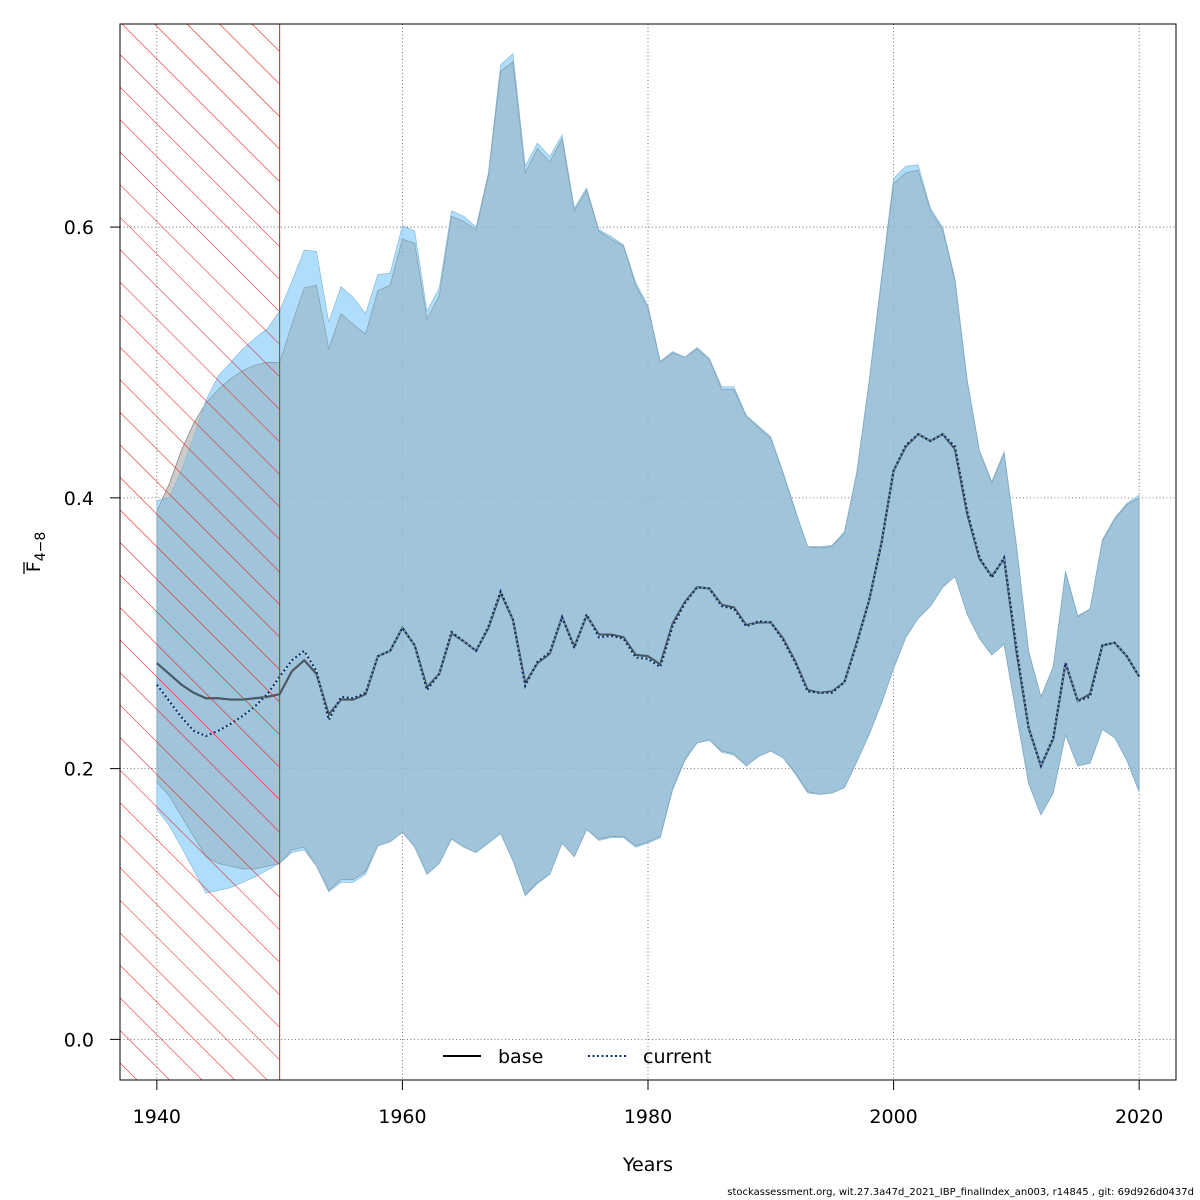 The width and height of the screenshot is (1200, 1200). I want to click on x-tick-label: 2000, so click(893, 1117).